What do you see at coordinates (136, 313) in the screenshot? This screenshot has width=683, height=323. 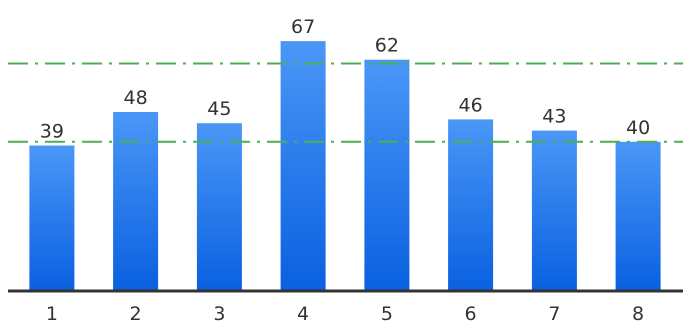 I see `x-tick-label-2: 2` at bounding box center [136, 313].